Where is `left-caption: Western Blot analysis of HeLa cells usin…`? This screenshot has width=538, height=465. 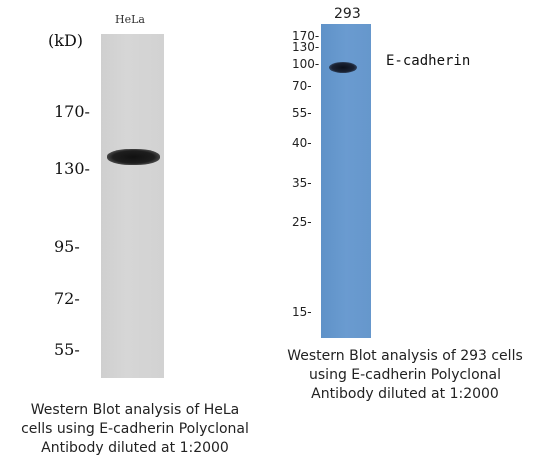
left-caption: Western Blot analysis of HeLa cells usin… is located at coordinates (135, 429).